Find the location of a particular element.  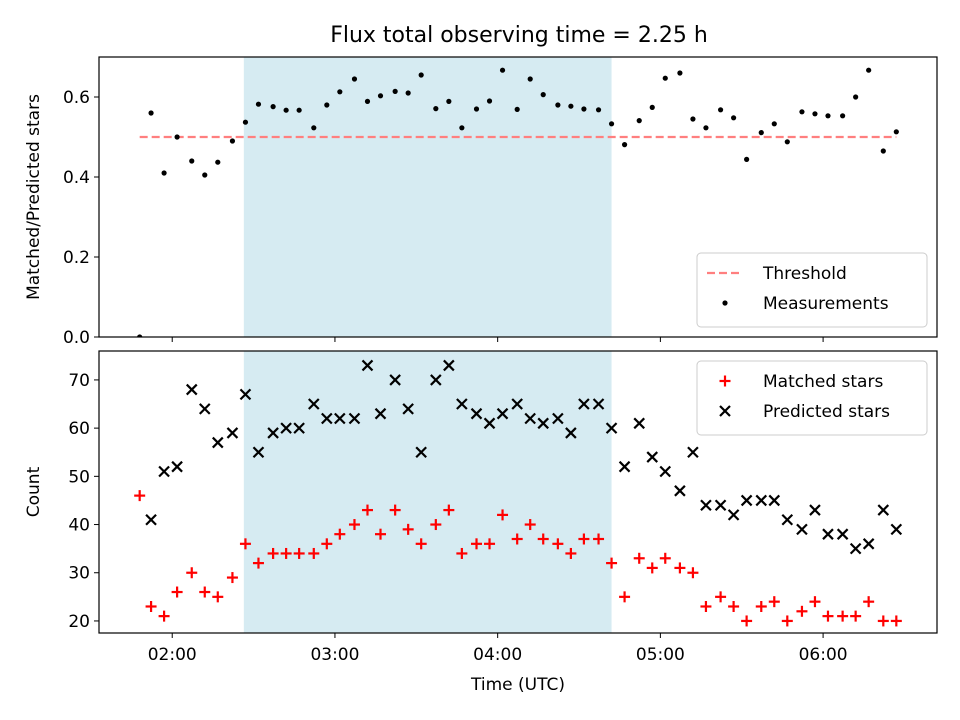

ratio-ytick-label: 0.2 is located at coordinates (76, 258).